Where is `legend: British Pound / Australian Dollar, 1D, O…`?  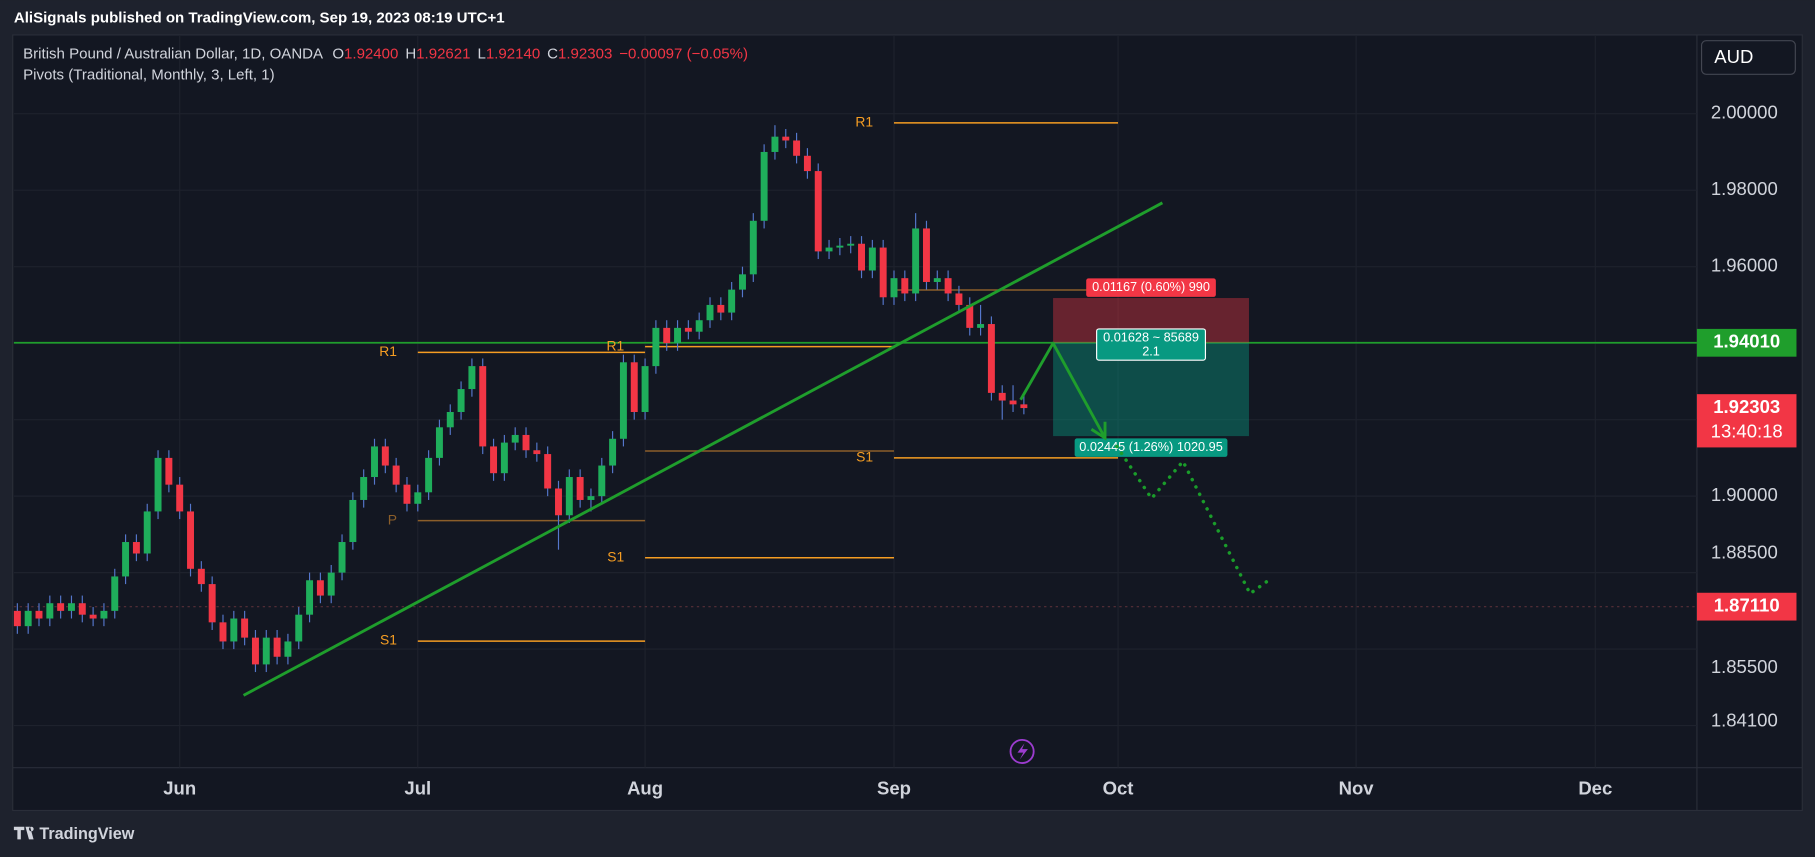
legend: British Pound / Australian Dollar, 1D, O… is located at coordinates (385, 54).